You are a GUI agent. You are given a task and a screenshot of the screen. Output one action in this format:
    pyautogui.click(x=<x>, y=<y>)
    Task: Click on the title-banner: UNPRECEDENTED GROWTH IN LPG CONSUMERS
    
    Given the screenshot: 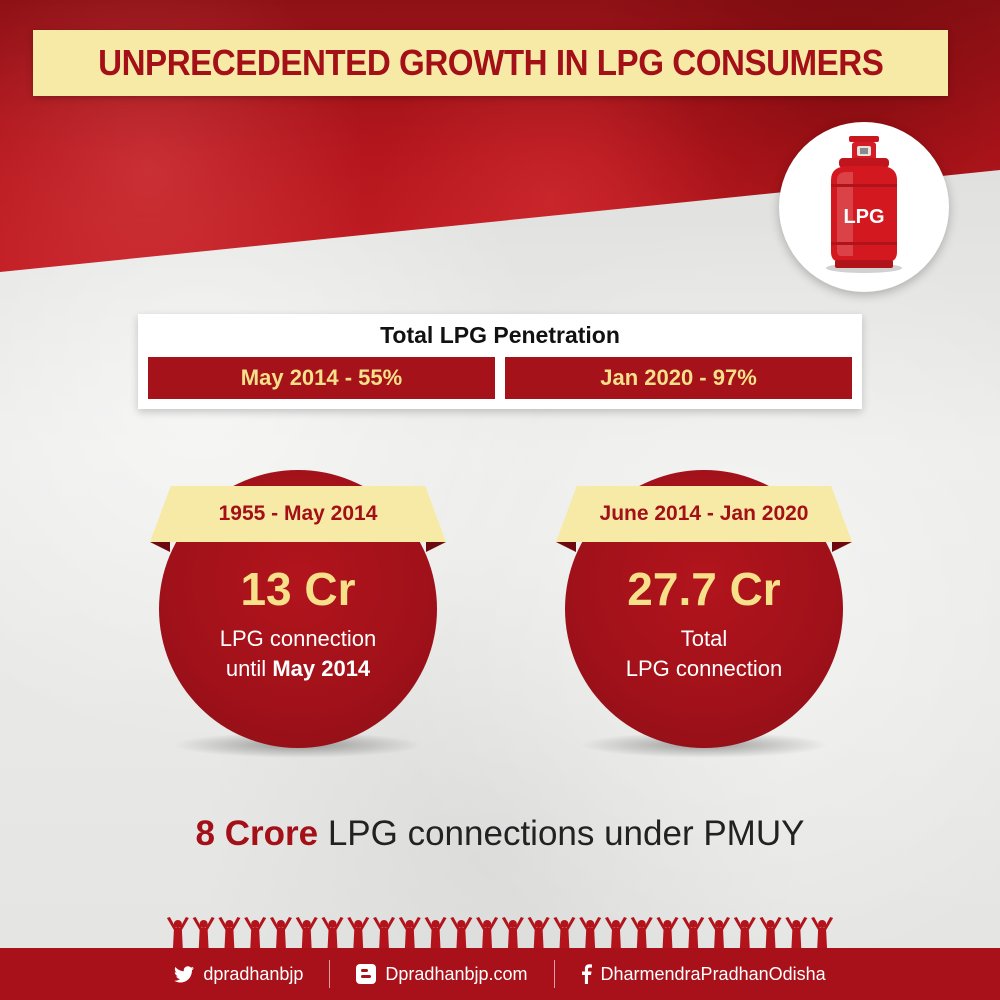 What is the action you would take?
    pyautogui.click(x=490, y=63)
    